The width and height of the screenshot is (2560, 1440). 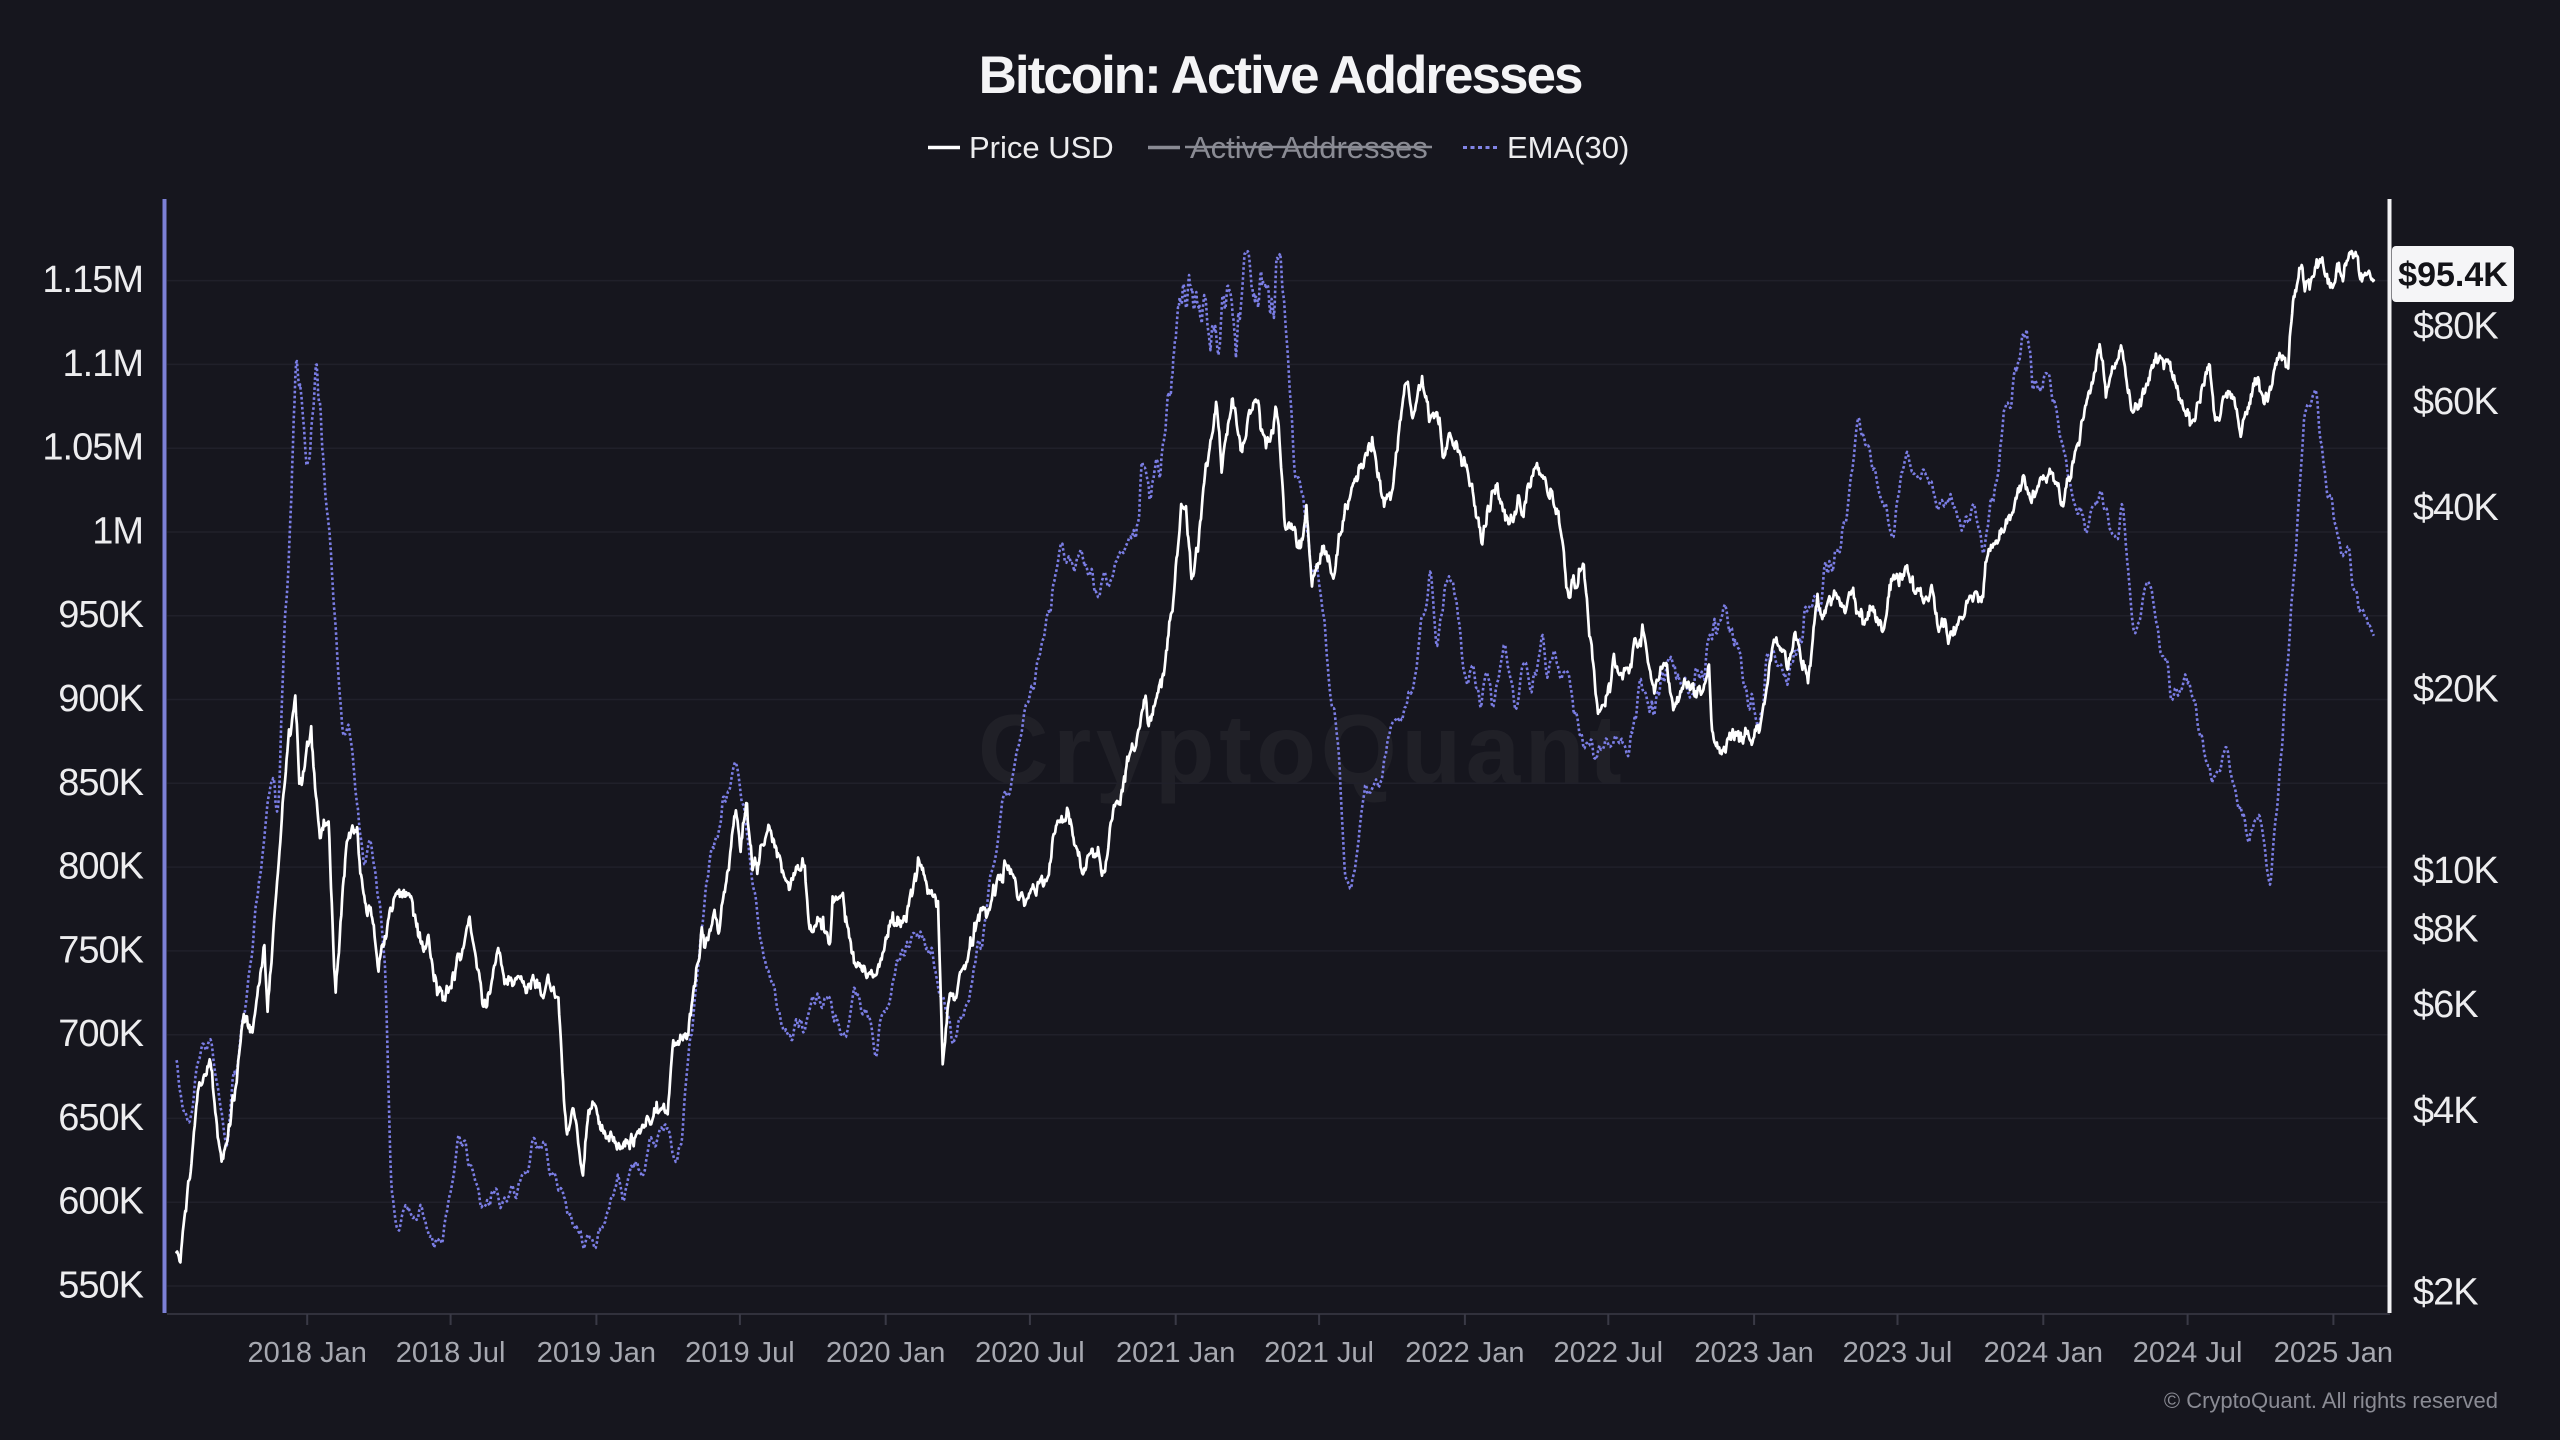 What do you see at coordinates (1608, 1353) in the screenshot?
I see `svg-text: 2022 Jul` at bounding box center [1608, 1353].